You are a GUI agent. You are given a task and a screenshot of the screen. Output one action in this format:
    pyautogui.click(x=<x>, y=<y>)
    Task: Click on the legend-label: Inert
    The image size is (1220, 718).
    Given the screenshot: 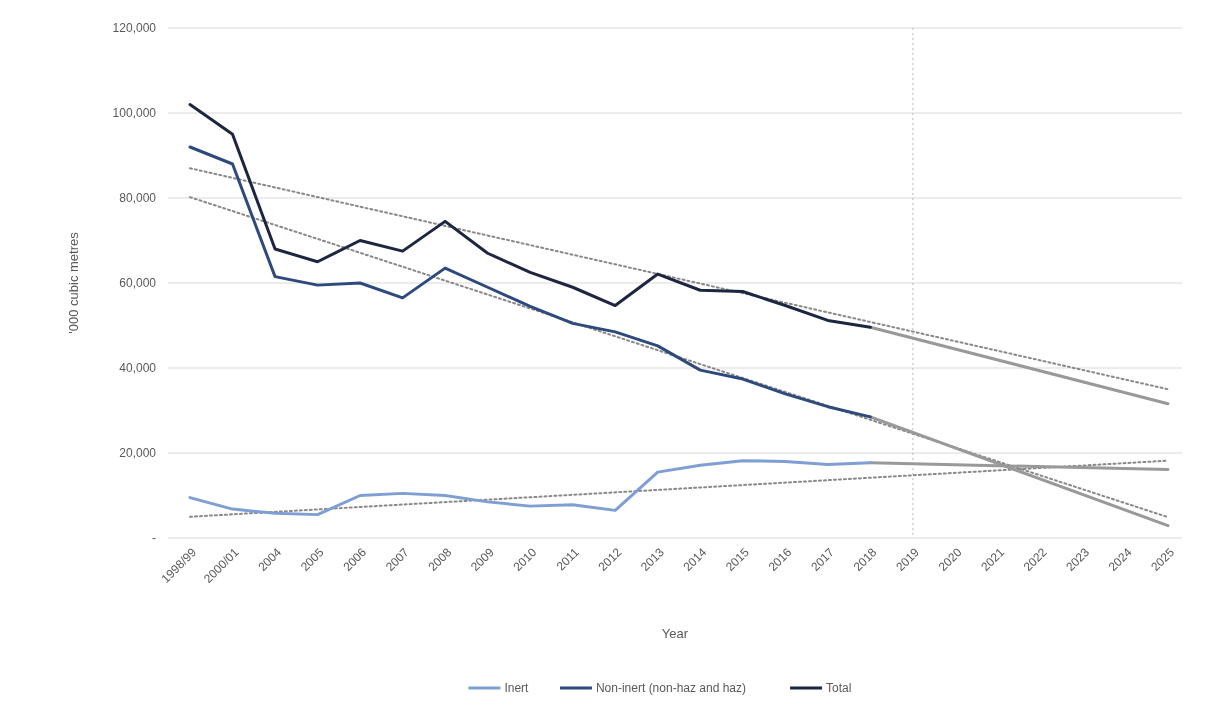 What is the action you would take?
    pyautogui.click(x=517, y=688)
    